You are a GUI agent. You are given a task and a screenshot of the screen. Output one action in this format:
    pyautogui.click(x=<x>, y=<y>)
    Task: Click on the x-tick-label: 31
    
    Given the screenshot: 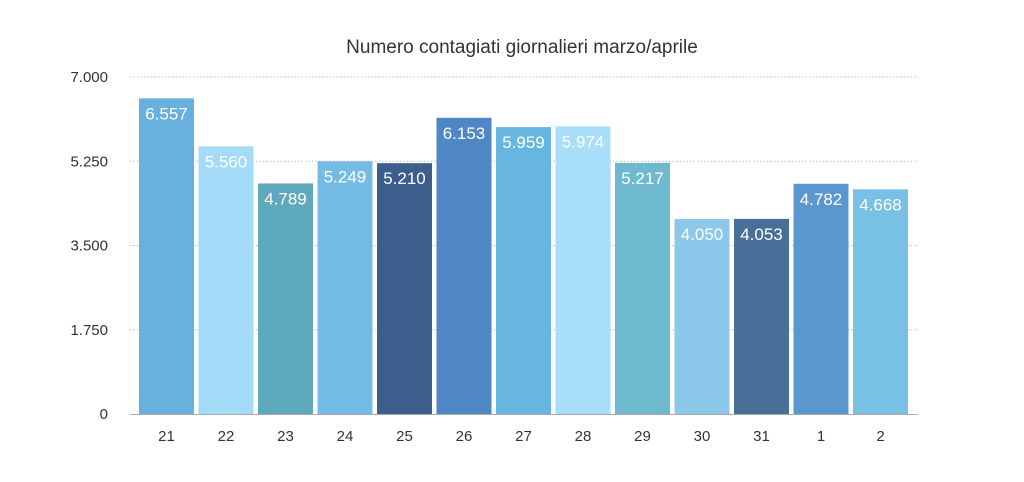 What is the action you would take?
    pyautogui.click(x=761, y=436)
    